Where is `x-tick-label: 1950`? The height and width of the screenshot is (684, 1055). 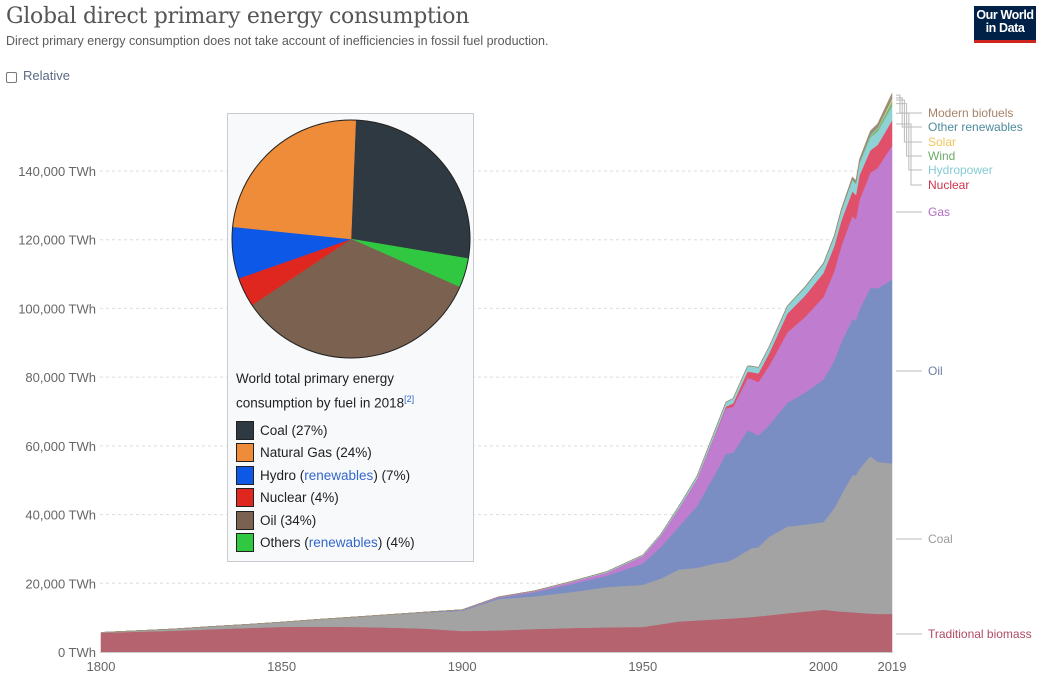 x-tick-label: 1950 is located at coordinates (642, 666).